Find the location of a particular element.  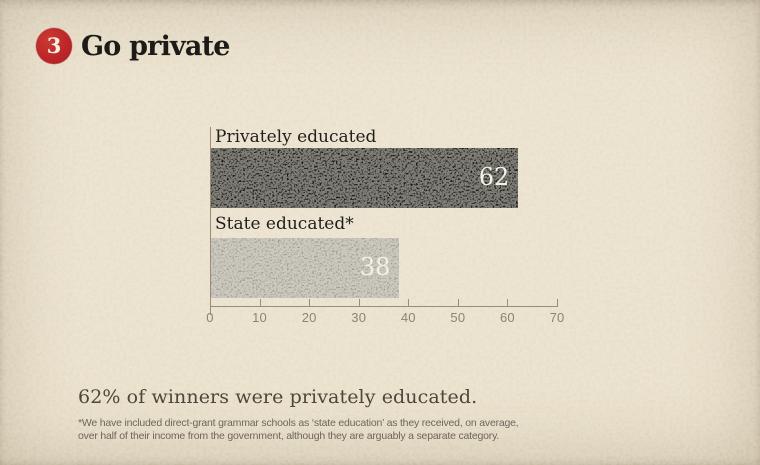

x-tick-label-50: 50 is located at coordinates (458, 317).